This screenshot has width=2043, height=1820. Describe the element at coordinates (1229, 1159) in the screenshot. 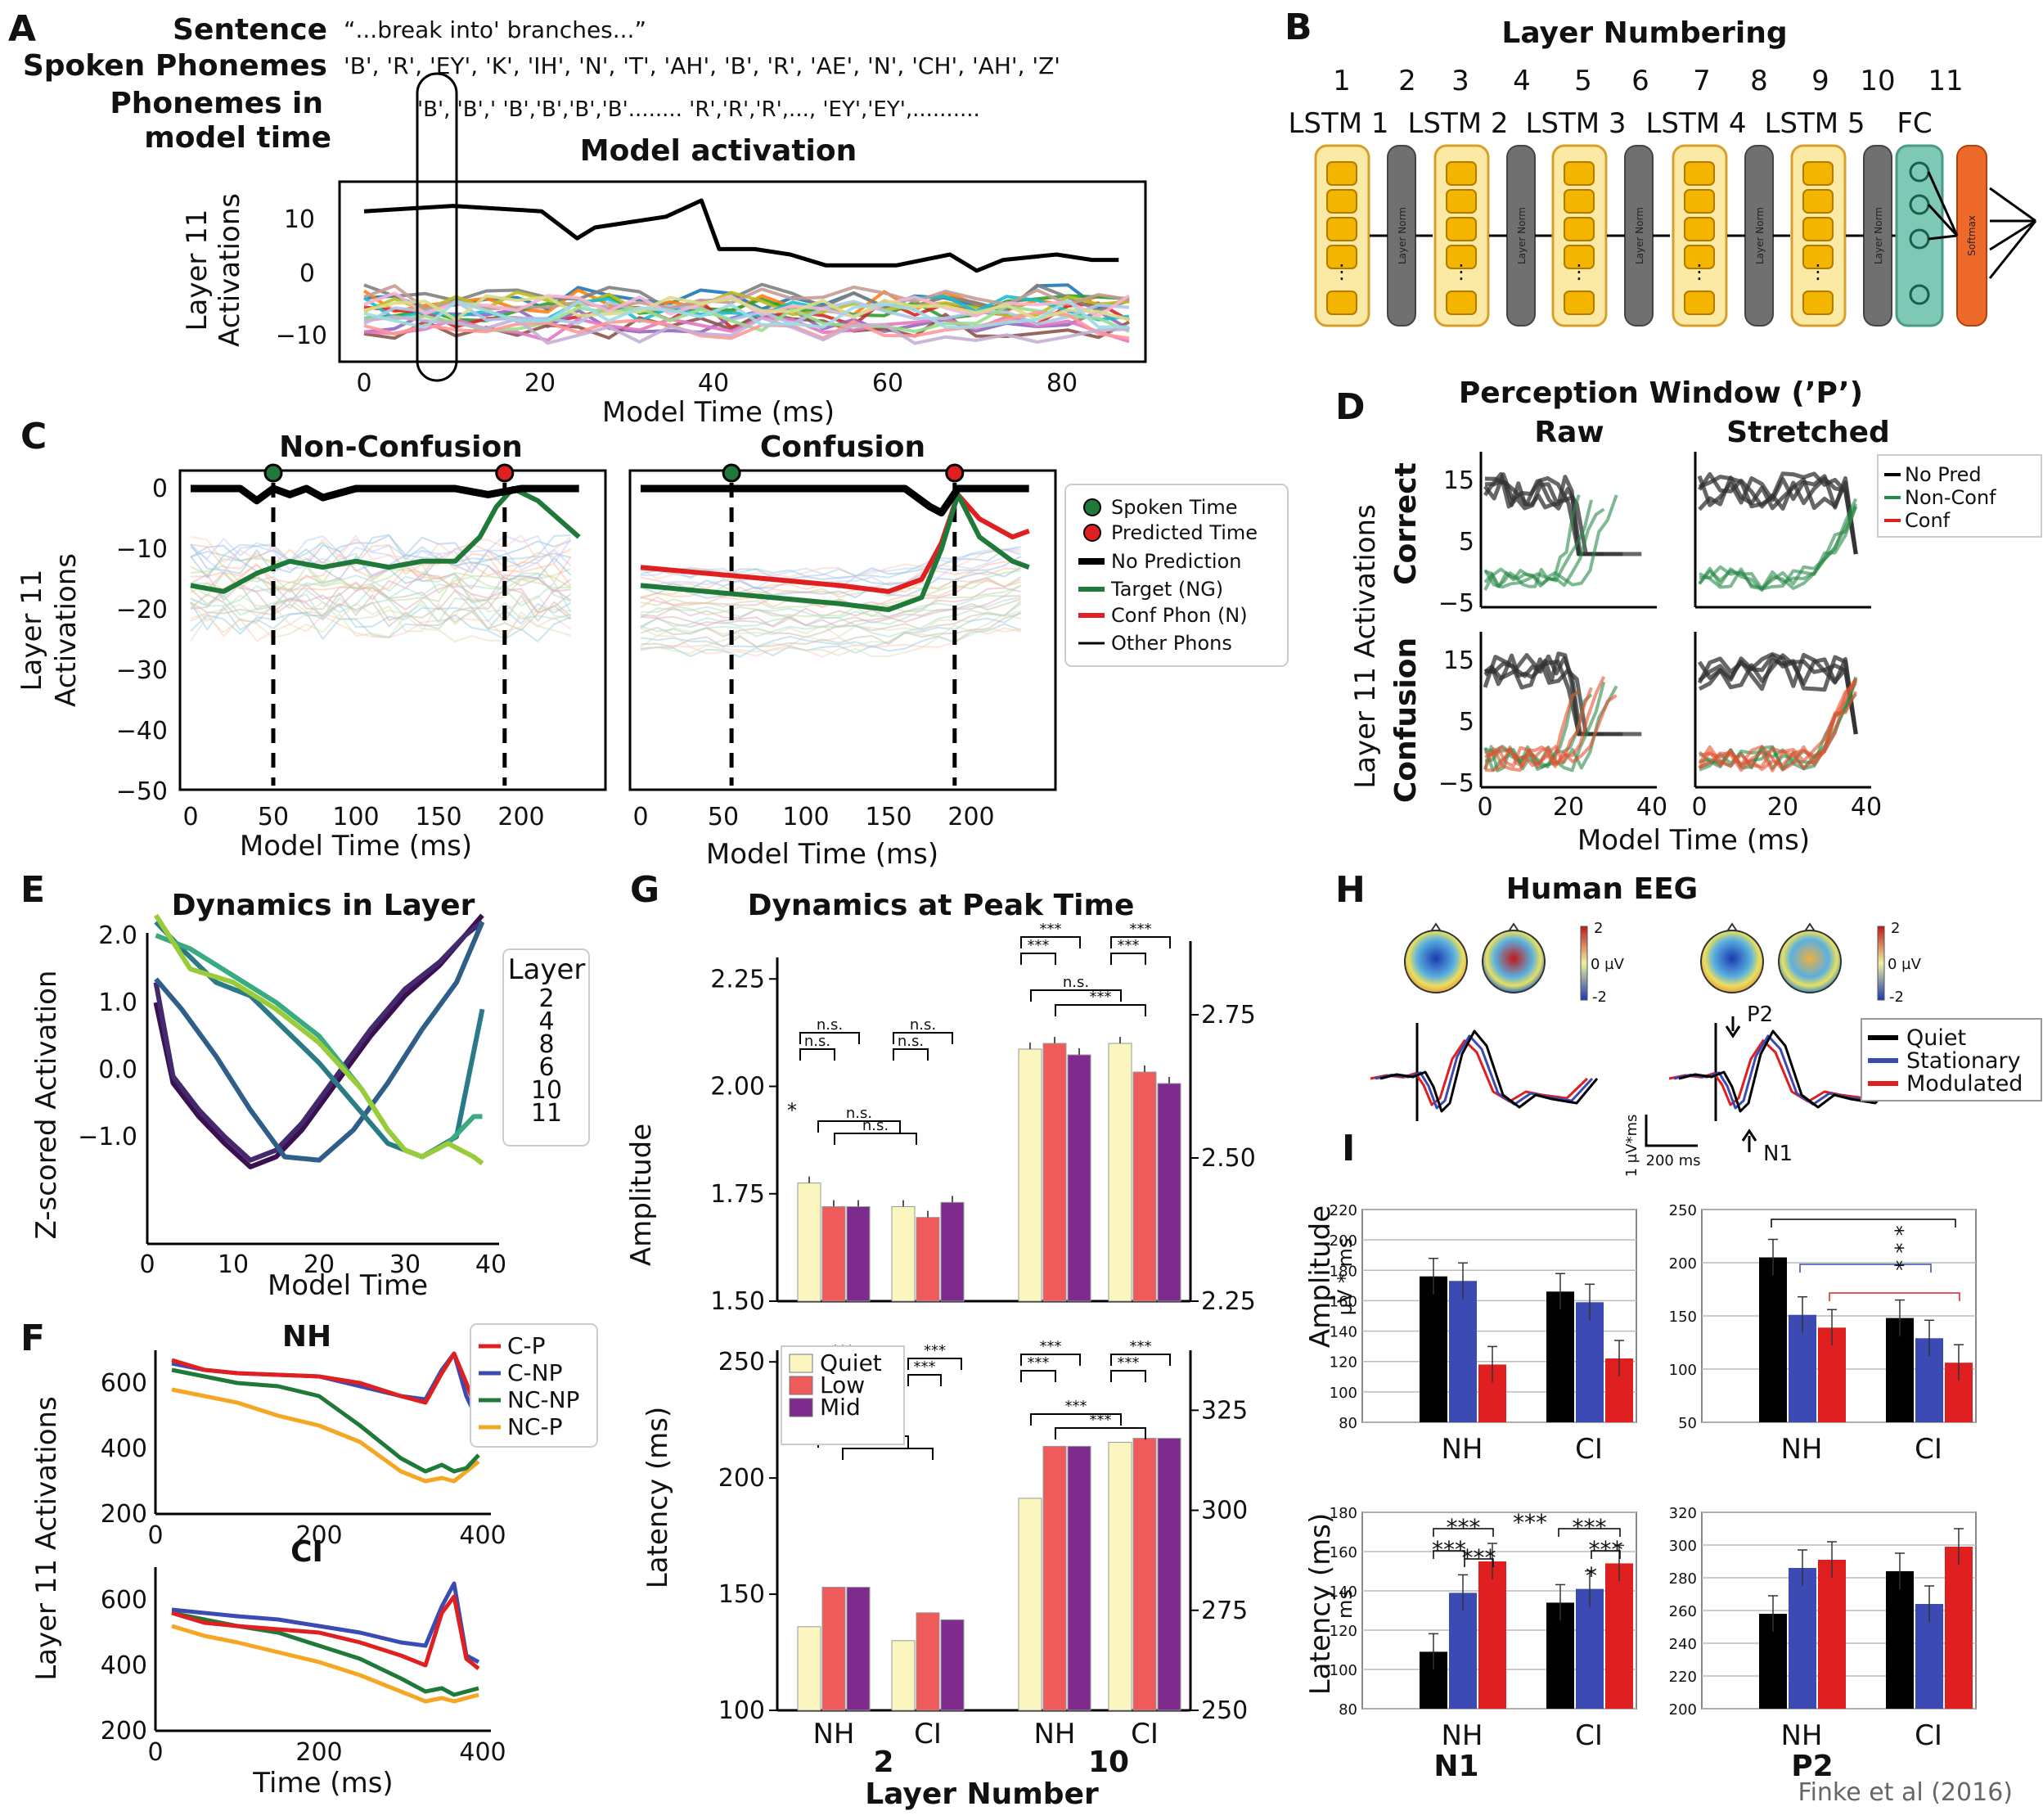

I see `g-ytick: 2.50` at that location.